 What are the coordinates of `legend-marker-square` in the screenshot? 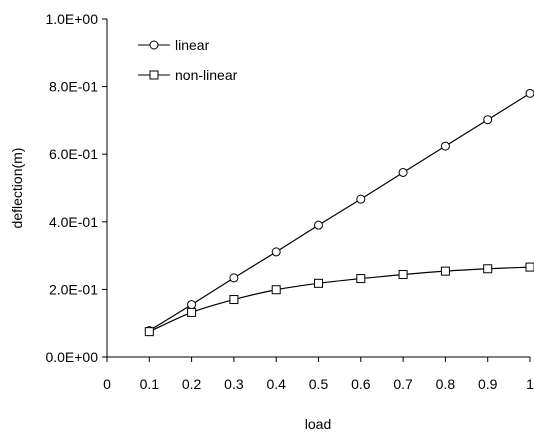 It's located at (154, 75).